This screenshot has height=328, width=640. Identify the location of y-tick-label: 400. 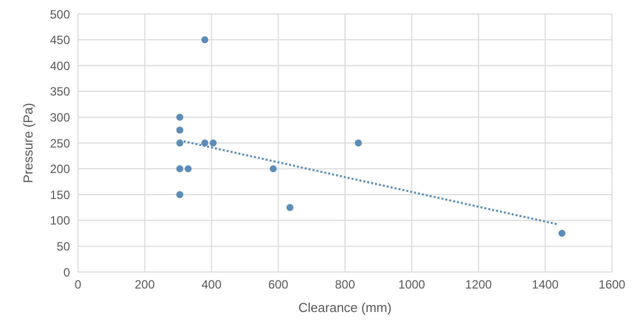
(60, 65).